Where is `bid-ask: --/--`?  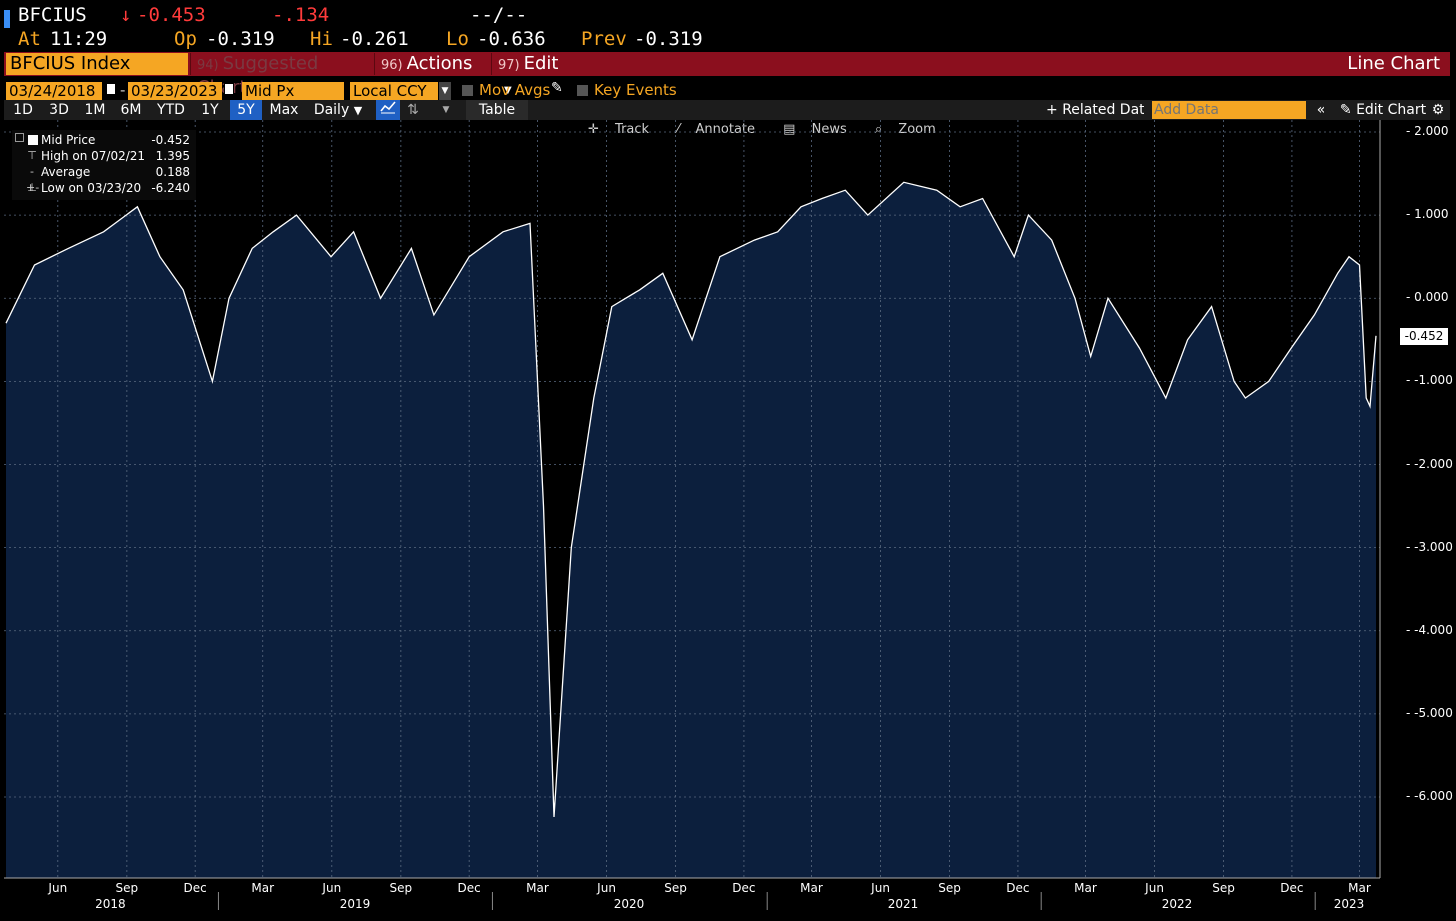 bid-ask: --/-- is located at coordinates (499, 15).